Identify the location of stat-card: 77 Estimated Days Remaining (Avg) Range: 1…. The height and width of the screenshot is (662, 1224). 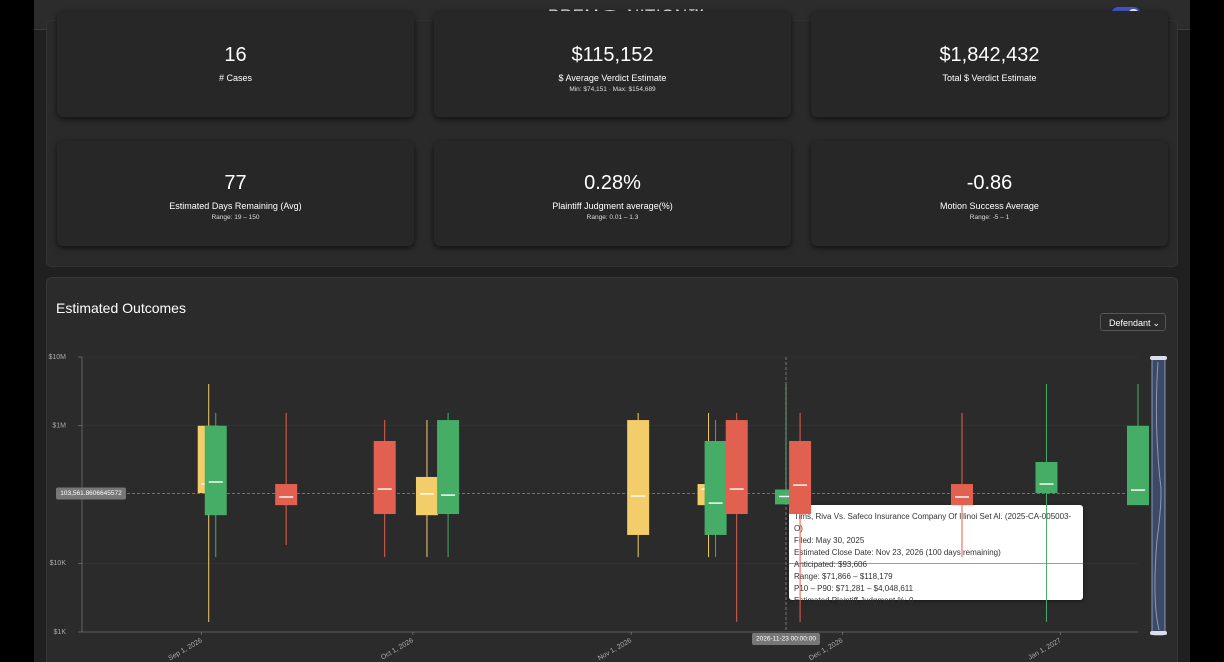
(235, 193).